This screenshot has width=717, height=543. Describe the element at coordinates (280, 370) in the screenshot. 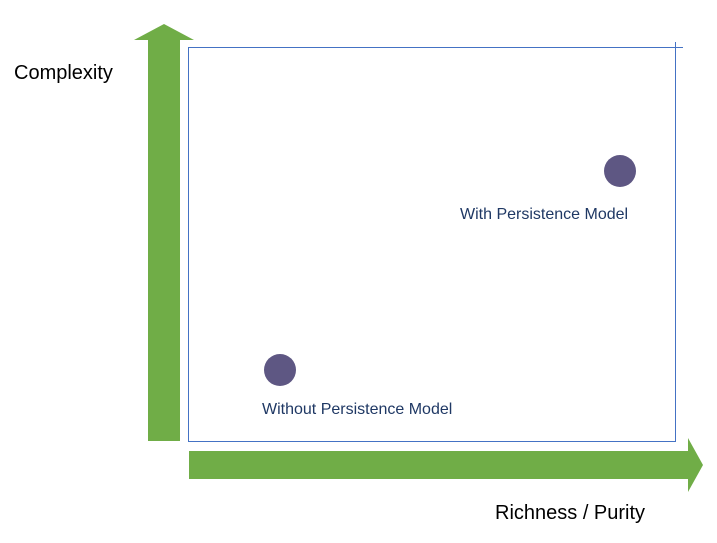

I see `without-persistence-marker` at that location.